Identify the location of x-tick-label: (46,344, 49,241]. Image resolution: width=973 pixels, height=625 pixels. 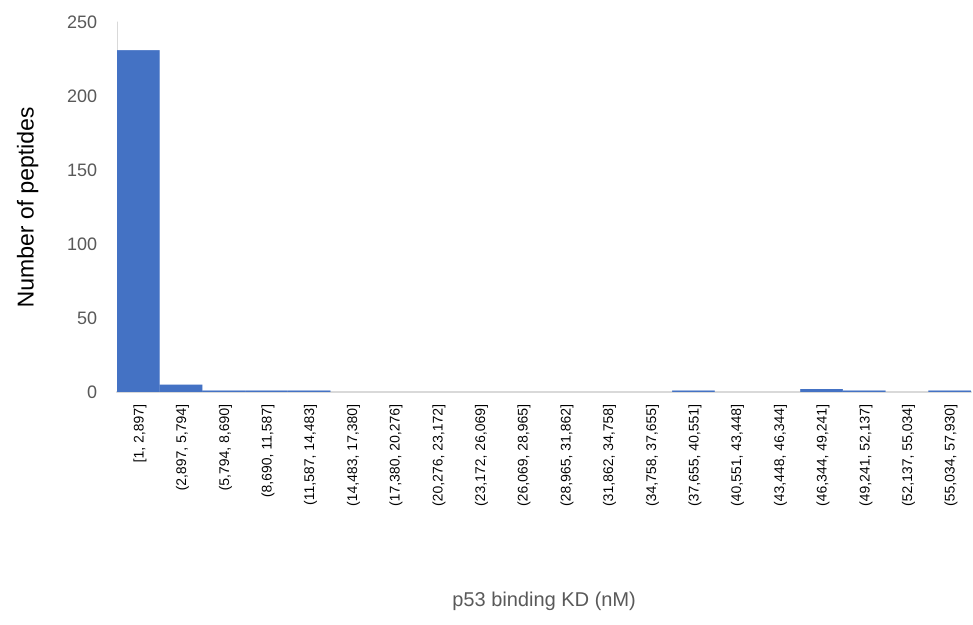
(822, 455).